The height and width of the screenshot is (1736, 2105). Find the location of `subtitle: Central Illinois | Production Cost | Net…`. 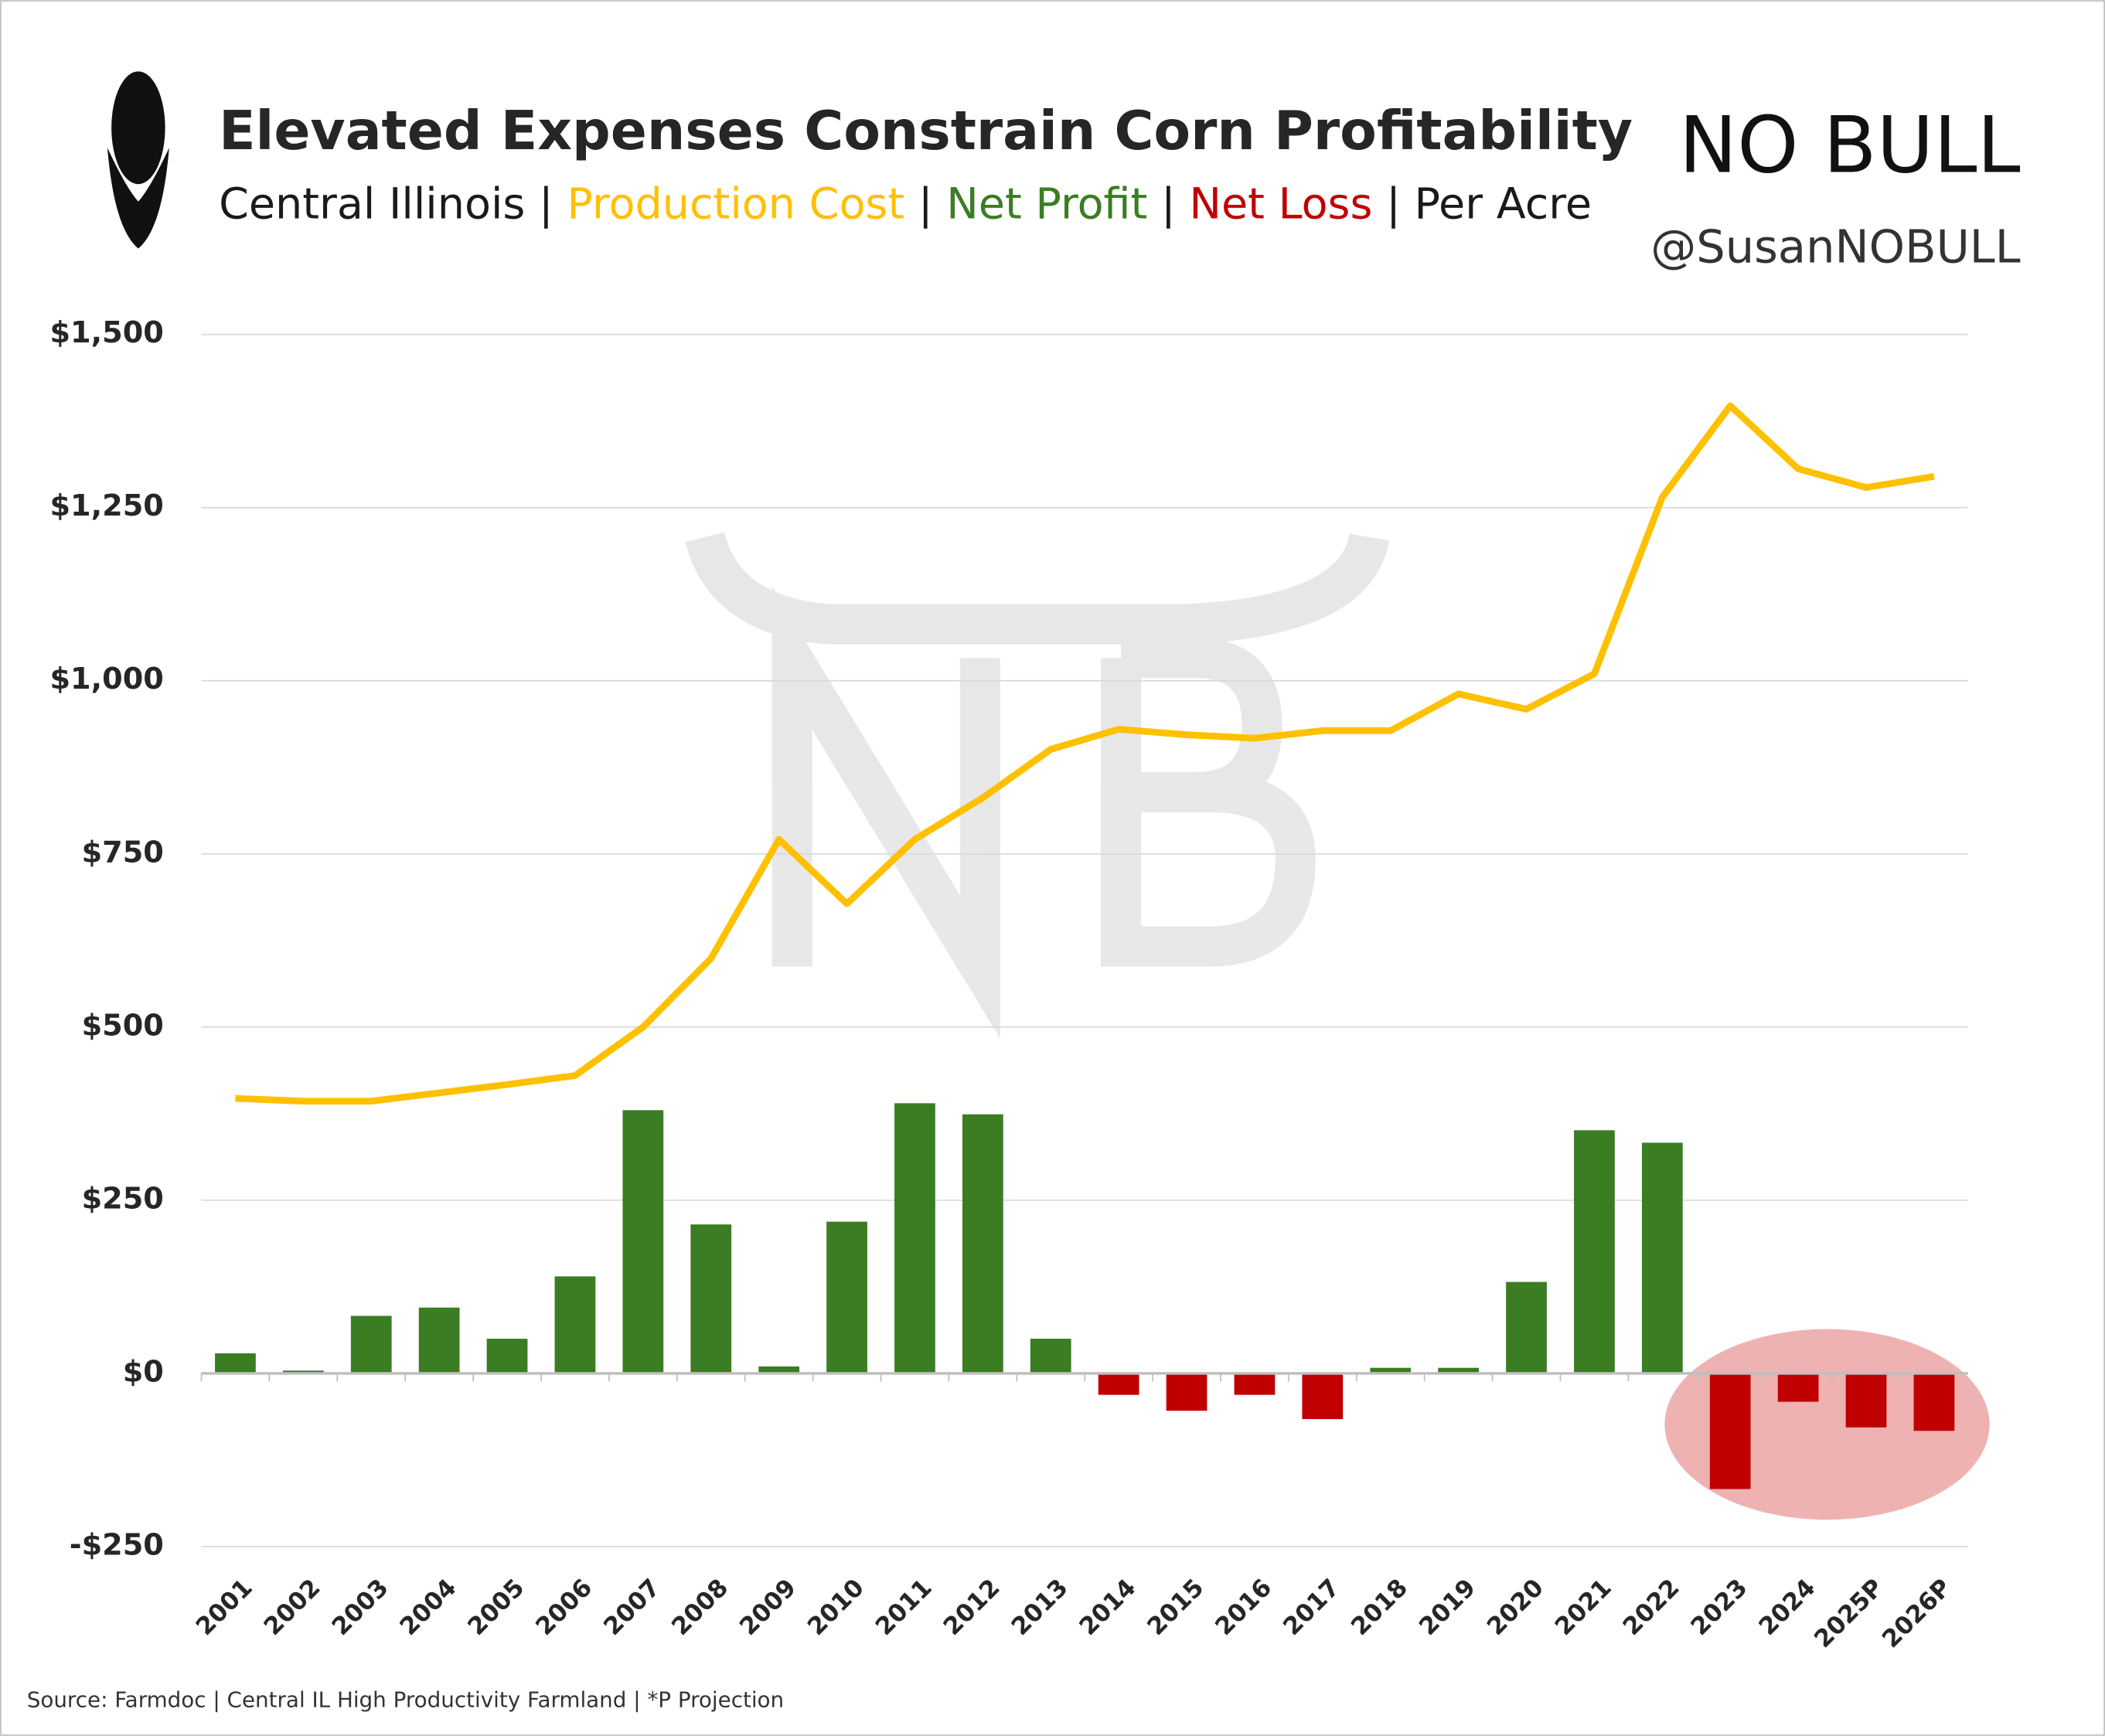

subtitle: Central Illinois | Production Cost | Net… is located at coordinates (905, 204).